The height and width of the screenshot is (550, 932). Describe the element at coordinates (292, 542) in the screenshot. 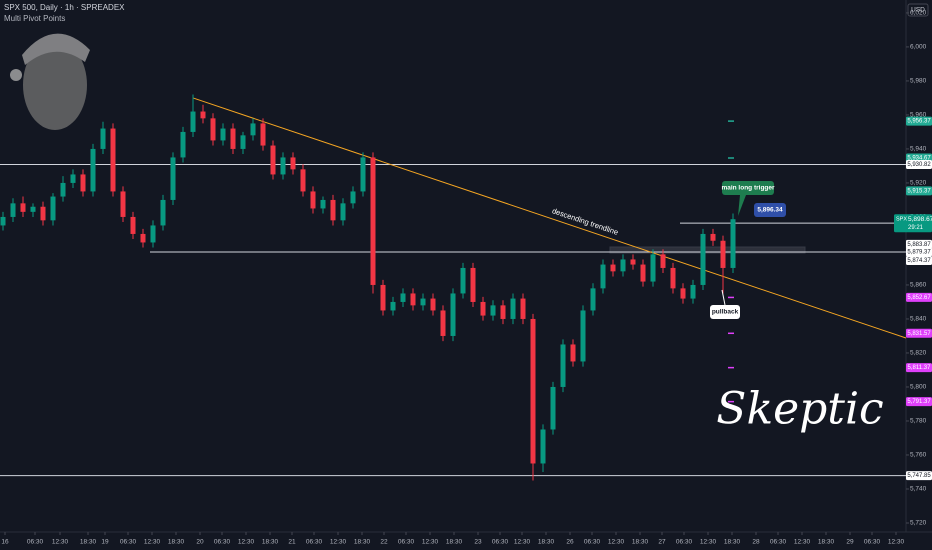

I see `x-tick-label: 21` at that location.